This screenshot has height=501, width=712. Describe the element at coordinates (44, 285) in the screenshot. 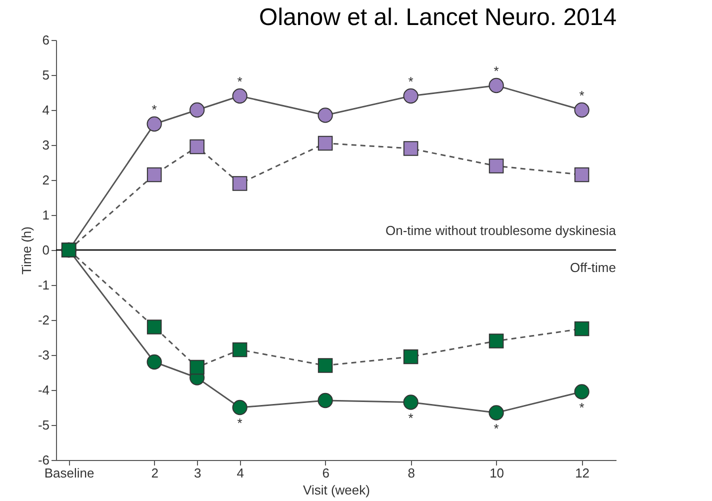

I see `y-tick-label: -1` at that location.